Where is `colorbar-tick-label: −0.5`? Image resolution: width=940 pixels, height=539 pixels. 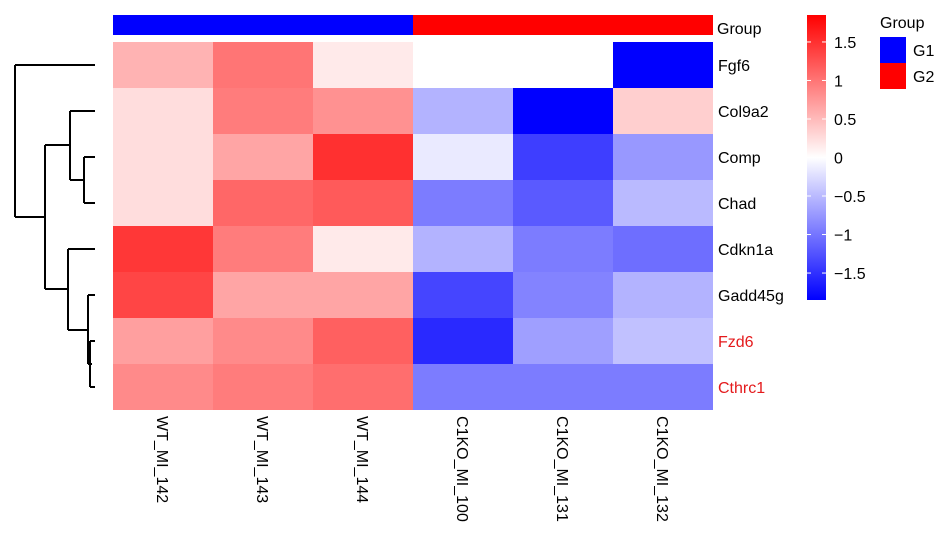
colorbar-tick-label: −0.5 is located at coordinates (850, 197).